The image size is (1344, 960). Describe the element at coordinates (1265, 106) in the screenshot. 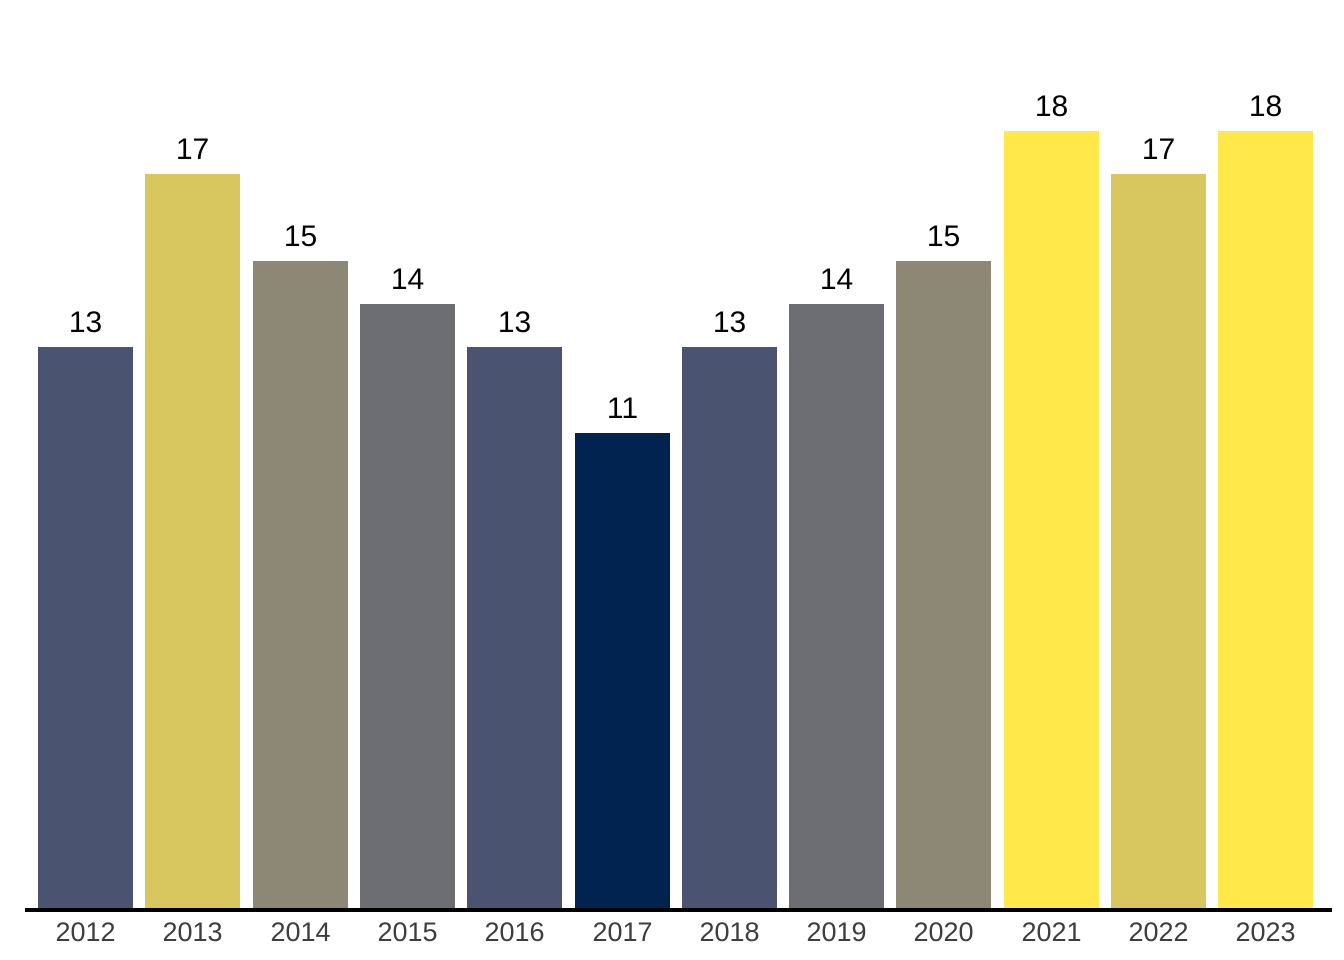

I see `value-label-2023: 18` at that location.